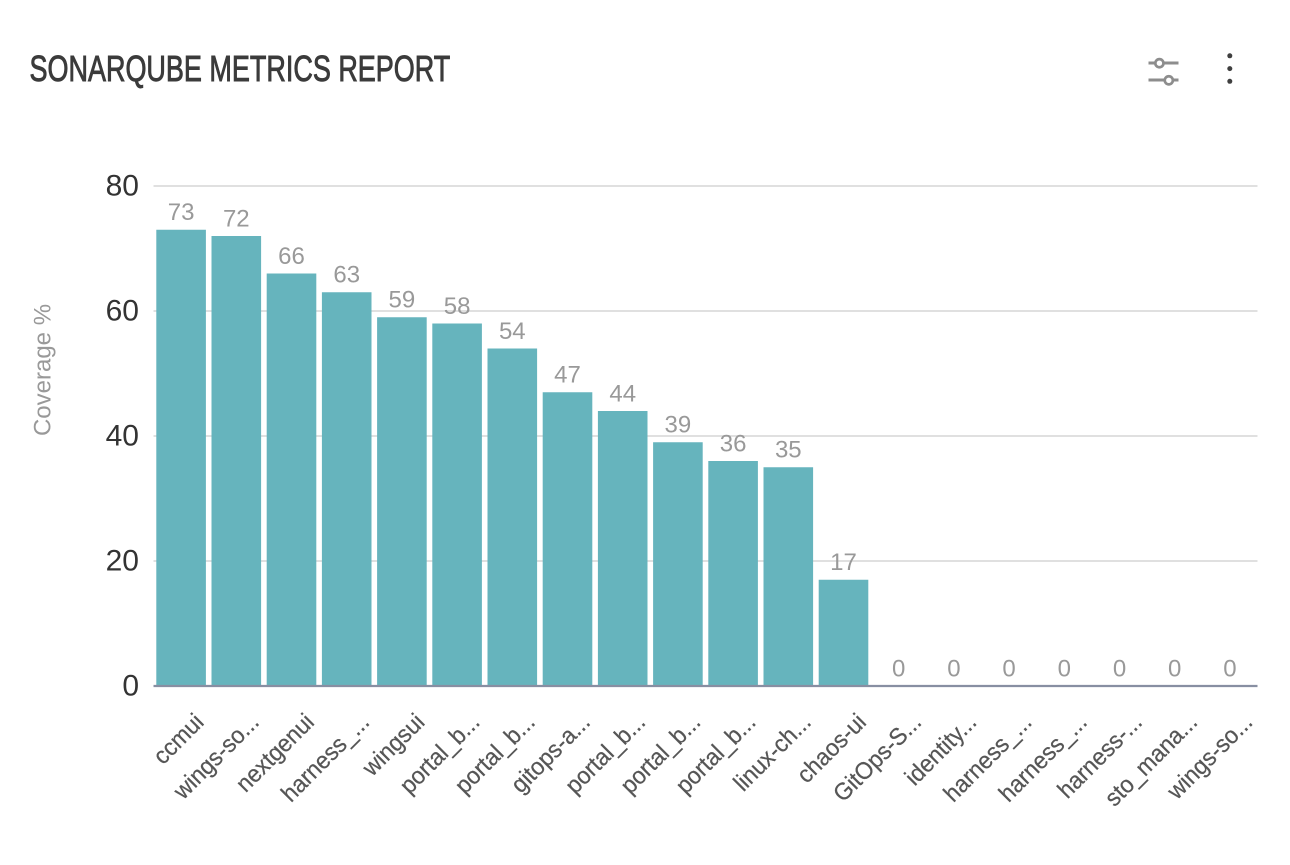  Describe the element at coordinates (122, 311) in the screenshot. I see `svg-text: 60` at that location.